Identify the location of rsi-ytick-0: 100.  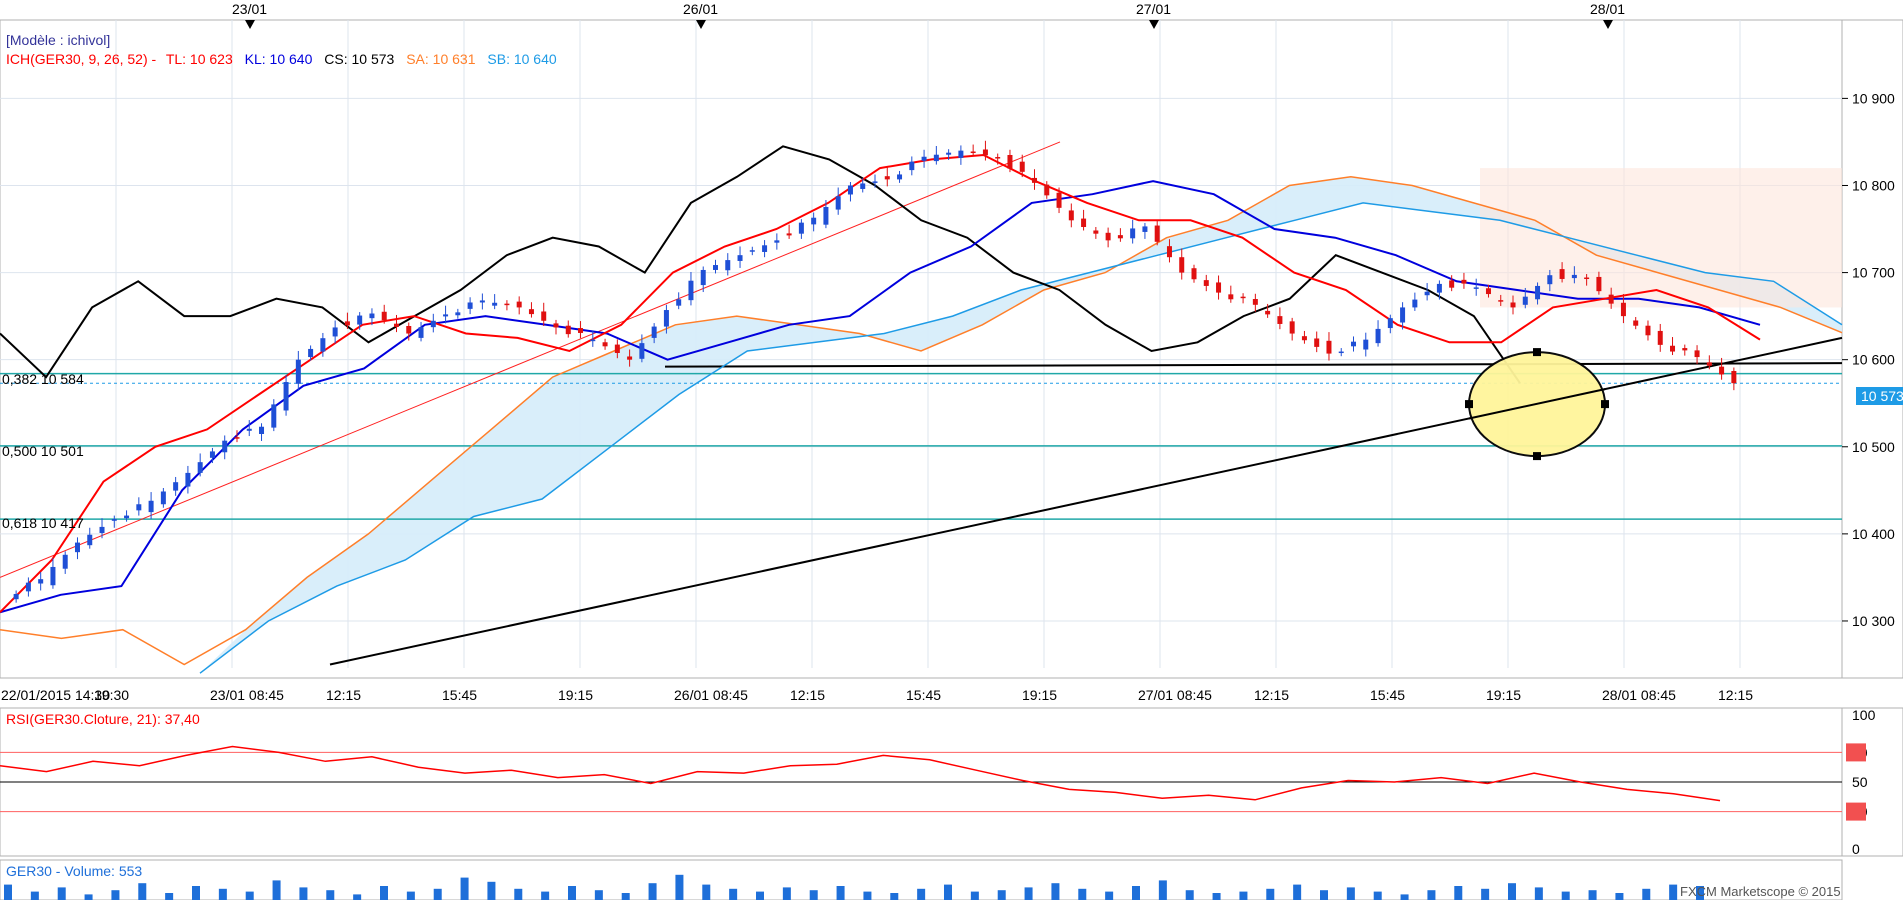
(1864, 715).